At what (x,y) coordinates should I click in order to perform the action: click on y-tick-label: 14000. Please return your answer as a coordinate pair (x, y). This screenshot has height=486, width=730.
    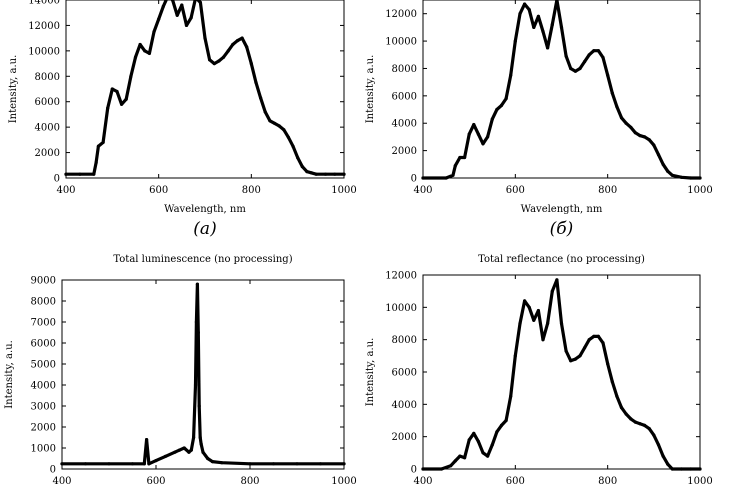
    Looking at the image, I should click on (44, 3).